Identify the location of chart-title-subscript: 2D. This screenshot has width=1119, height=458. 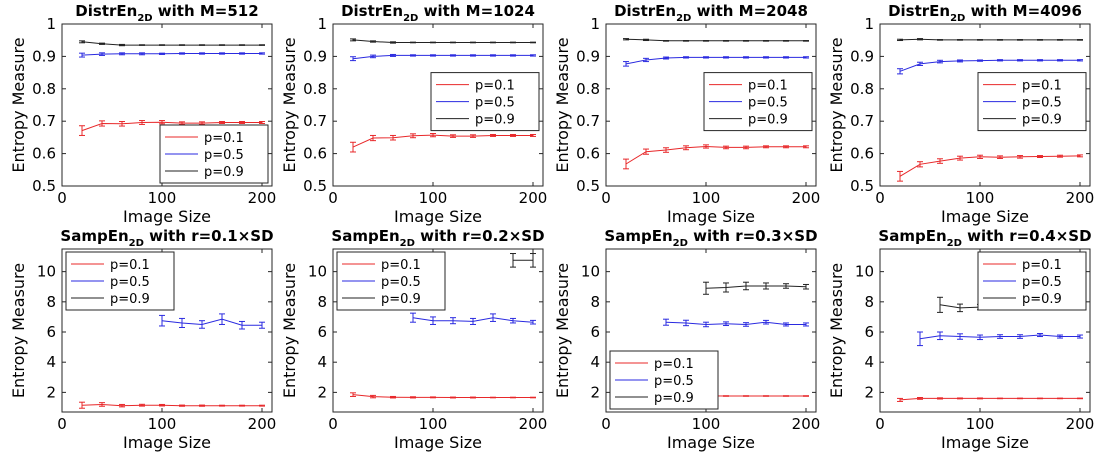
(136, 243).